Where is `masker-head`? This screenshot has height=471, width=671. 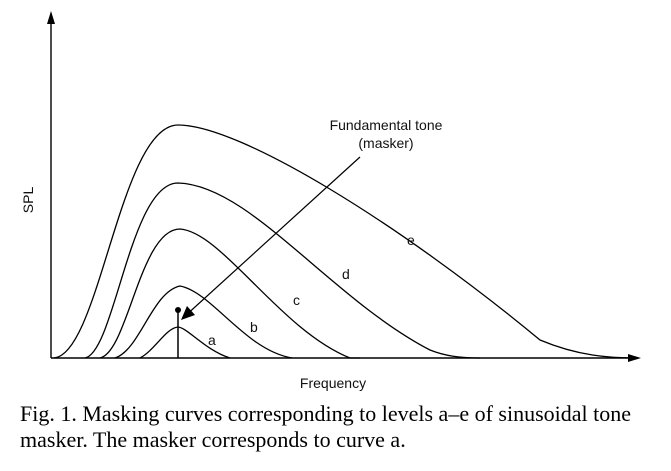
masker-head is located at coordinates (178, 310).